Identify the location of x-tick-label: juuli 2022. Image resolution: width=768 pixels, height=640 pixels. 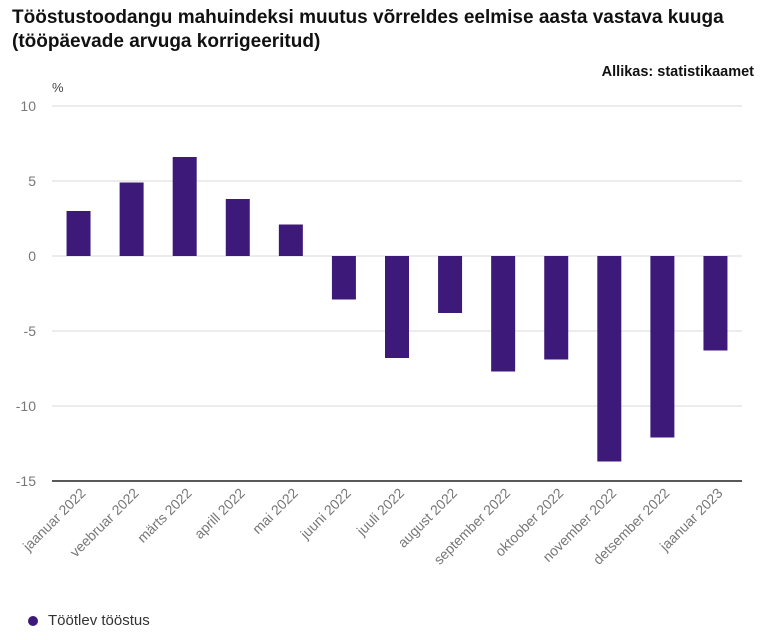
(380, 512).